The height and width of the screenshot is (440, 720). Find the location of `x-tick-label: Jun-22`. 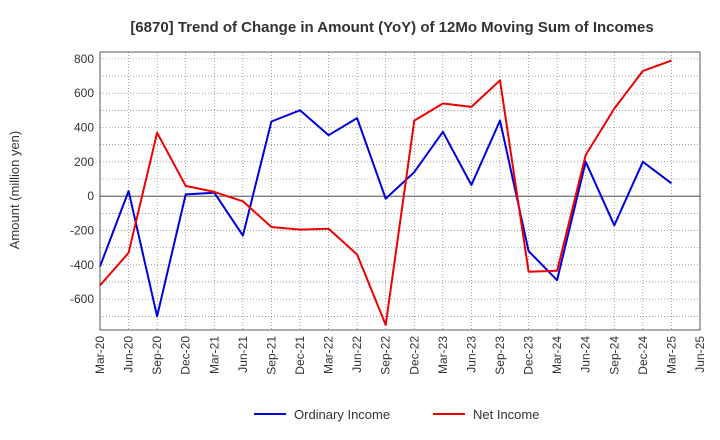

x-tick-label: Jun-22 is located at coordinates (357, 354).